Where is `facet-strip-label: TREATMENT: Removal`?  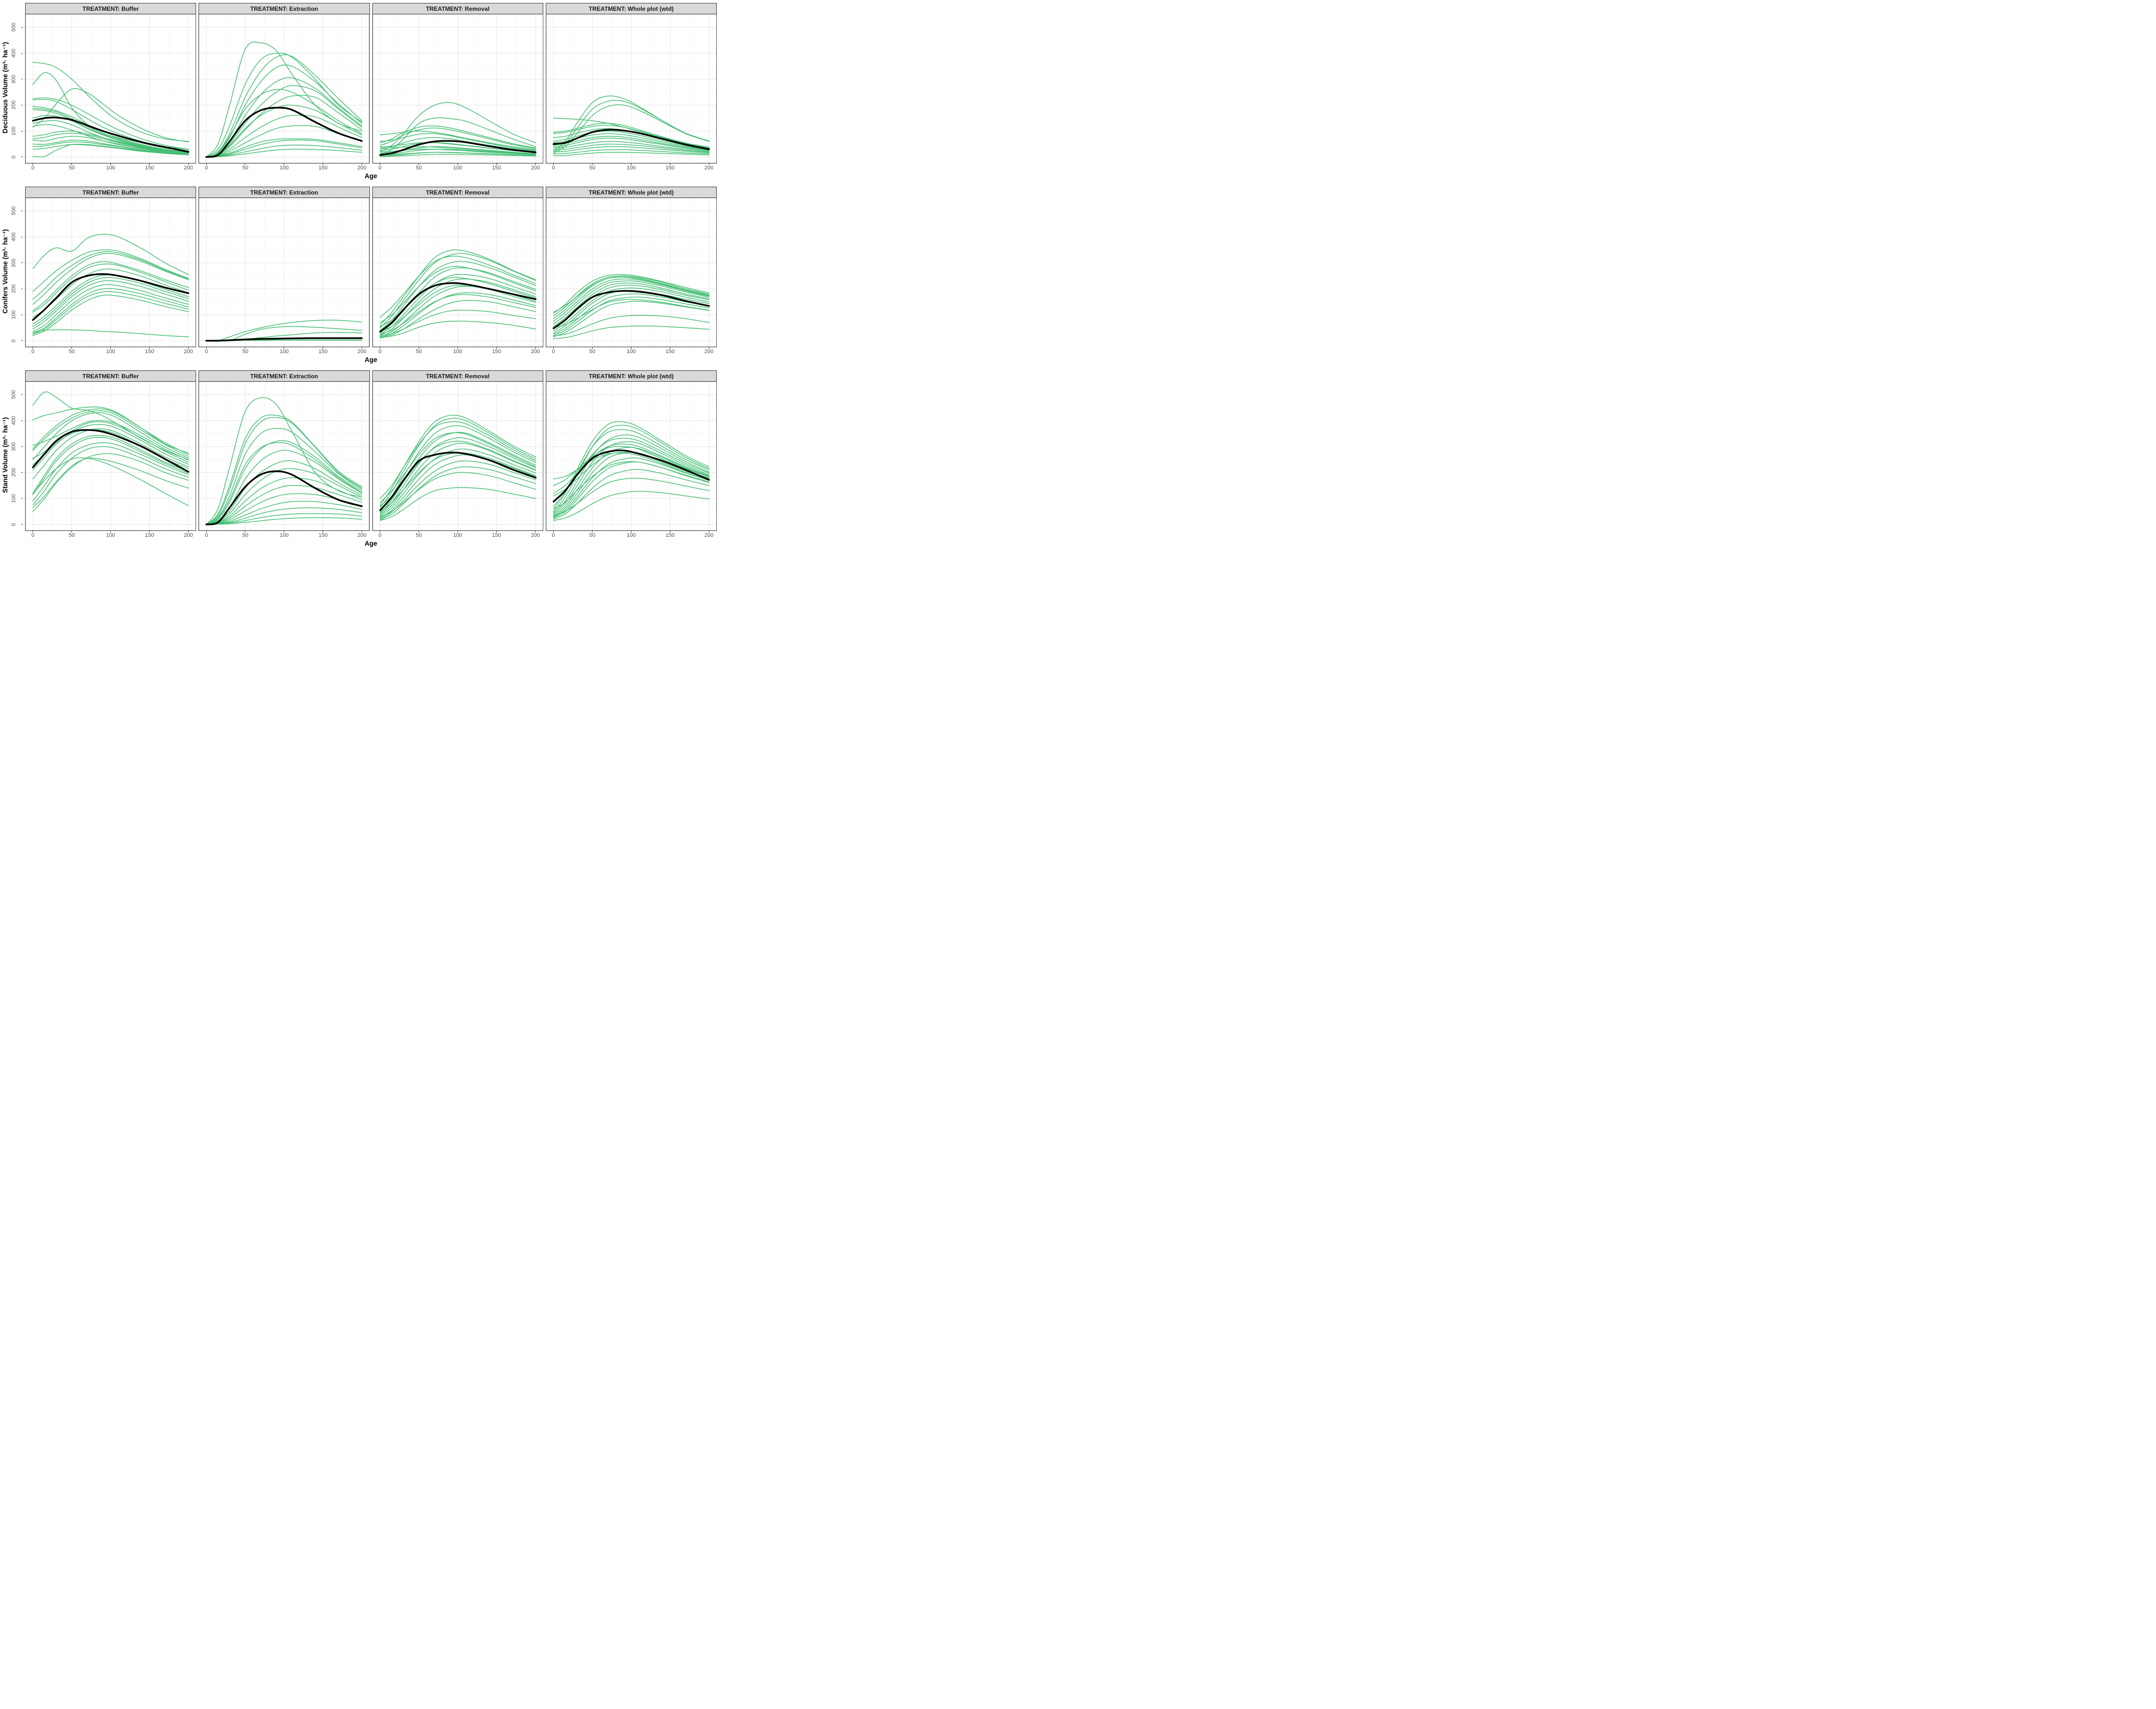
facet-strip-label: TREATMENT: Removal is located at coordinates (458, 8).